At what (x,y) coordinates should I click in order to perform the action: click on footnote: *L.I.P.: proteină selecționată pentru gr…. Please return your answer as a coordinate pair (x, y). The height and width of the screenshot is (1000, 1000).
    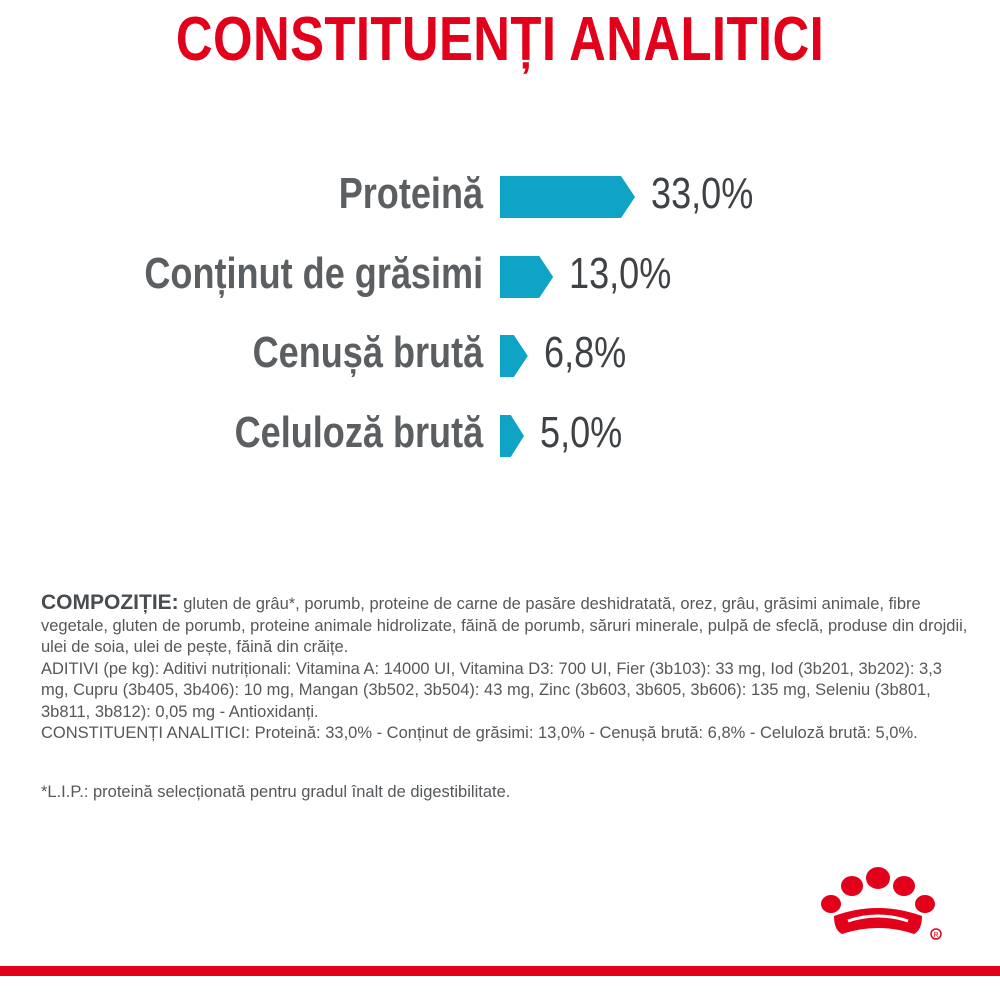
    Looking at the image, I should click on (276, 792).